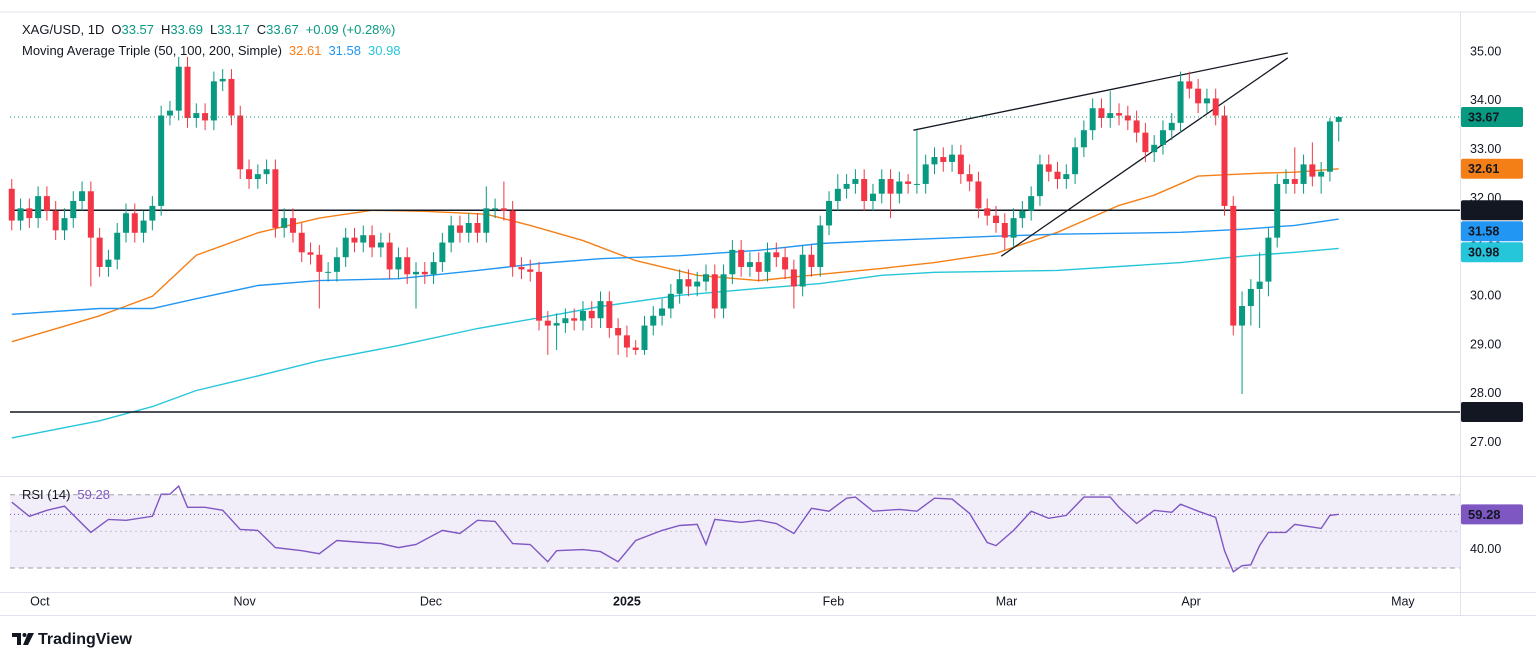 The height and width of the screenshot is (661, 1536). Describe the element at coordinates (1483, 253) in the screenshot. I see `price-badge-label: 30.98` at that location.